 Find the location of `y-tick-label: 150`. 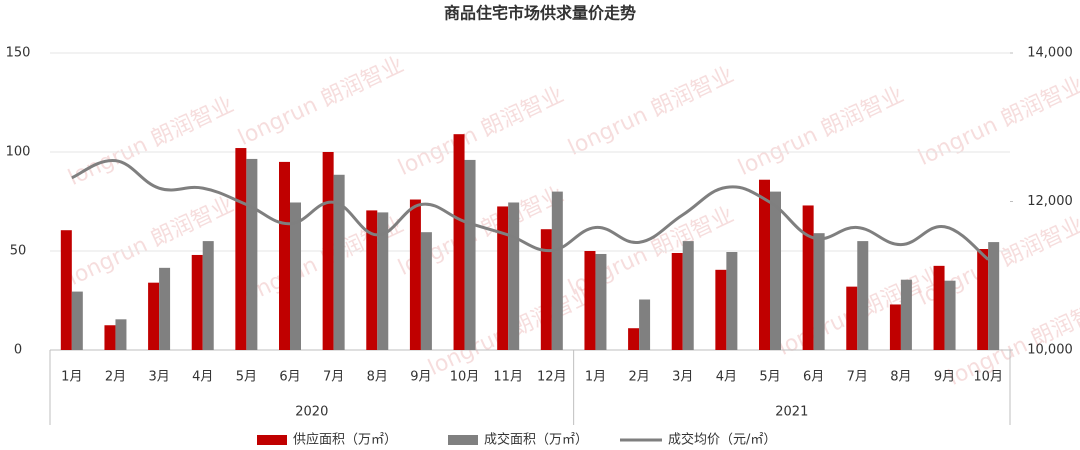

y-tick-label: 150 is located at coordinates (18, 53).